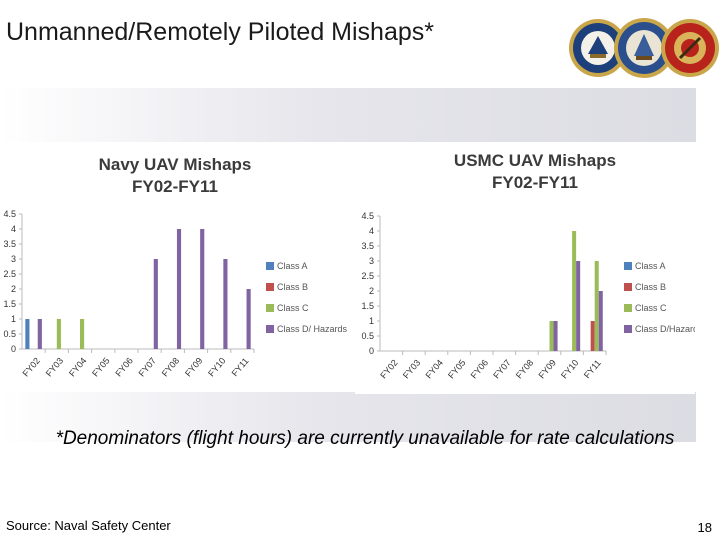 The image size is (720, 540). What do you see at coordinates (479, 369) in the screenshot?
I see `usmc-x-tick-label: FY06` at bounding box center [479, 369].